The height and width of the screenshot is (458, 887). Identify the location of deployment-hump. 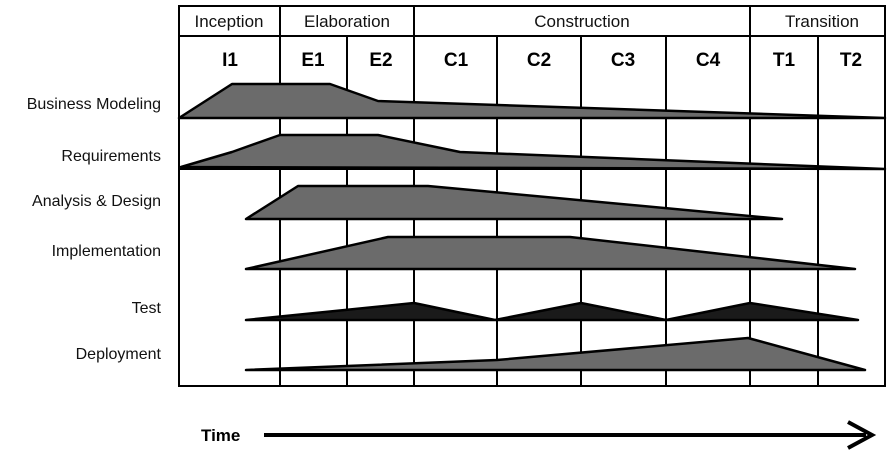
(555, 354).